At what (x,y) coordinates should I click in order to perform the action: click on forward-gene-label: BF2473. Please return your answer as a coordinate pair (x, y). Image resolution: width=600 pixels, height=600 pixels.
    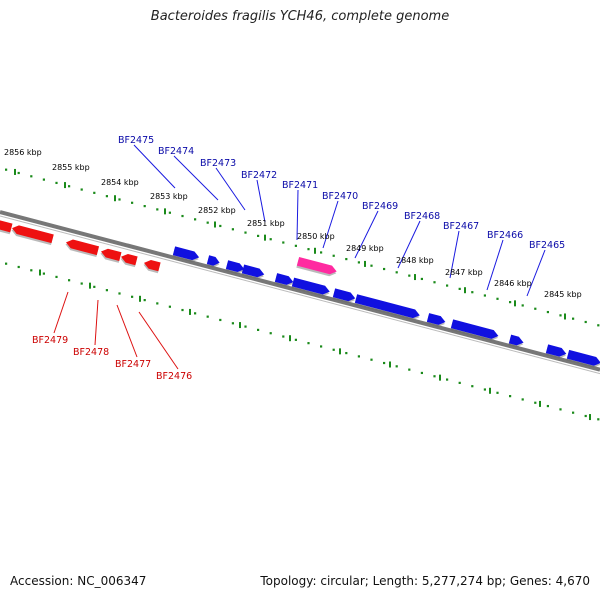
    Looking at the image, I should click on (218, 163).